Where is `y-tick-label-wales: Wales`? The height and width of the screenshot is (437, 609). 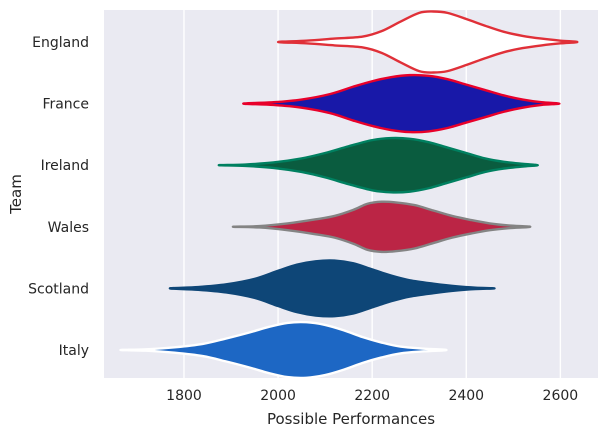 y-tick-label-wales: Wales is located at coordinates (68, 228).